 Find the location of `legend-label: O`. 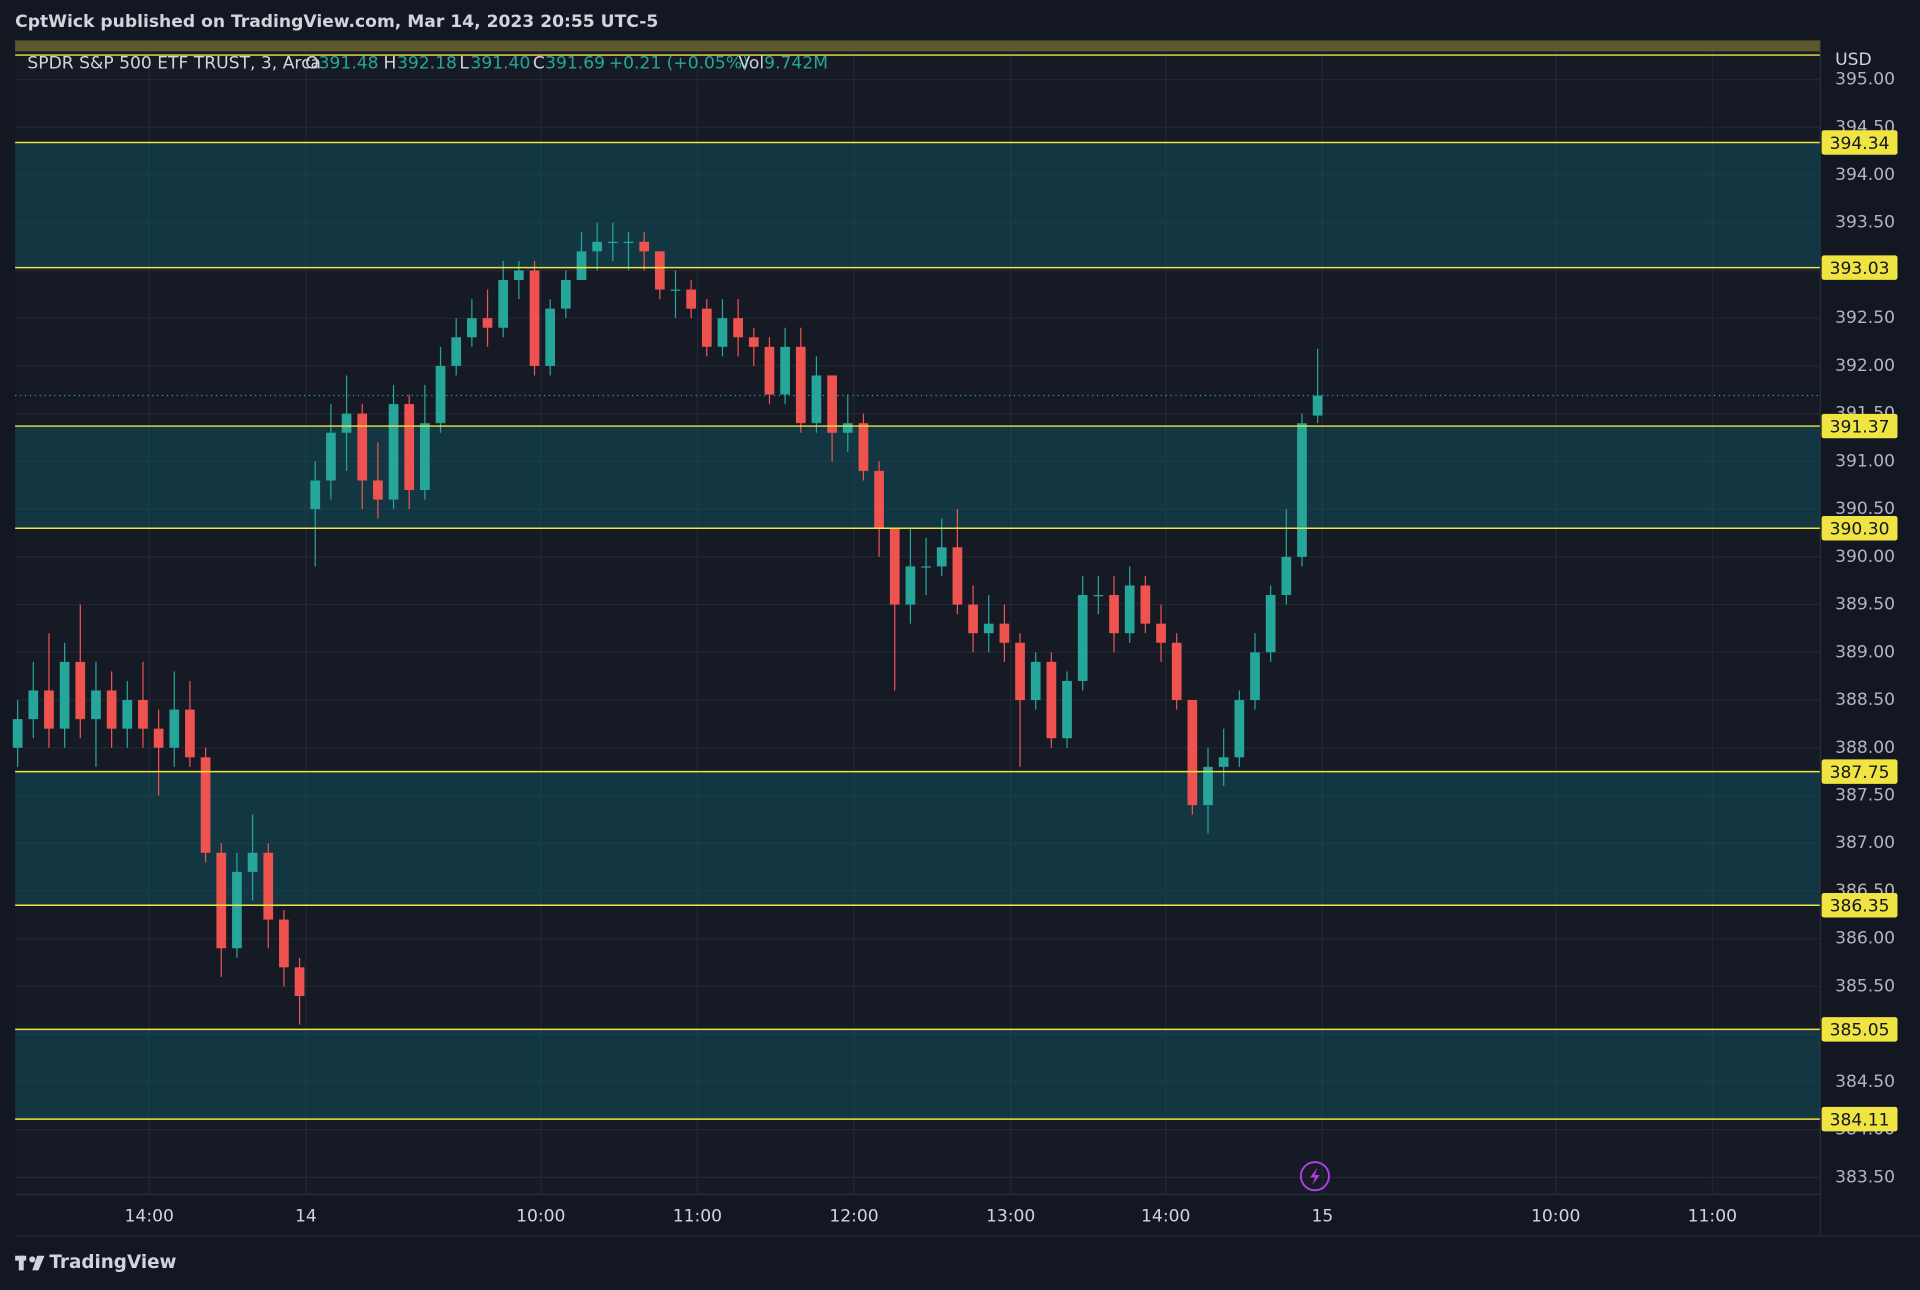

legend-label: O is located at coordinates (311, 64).